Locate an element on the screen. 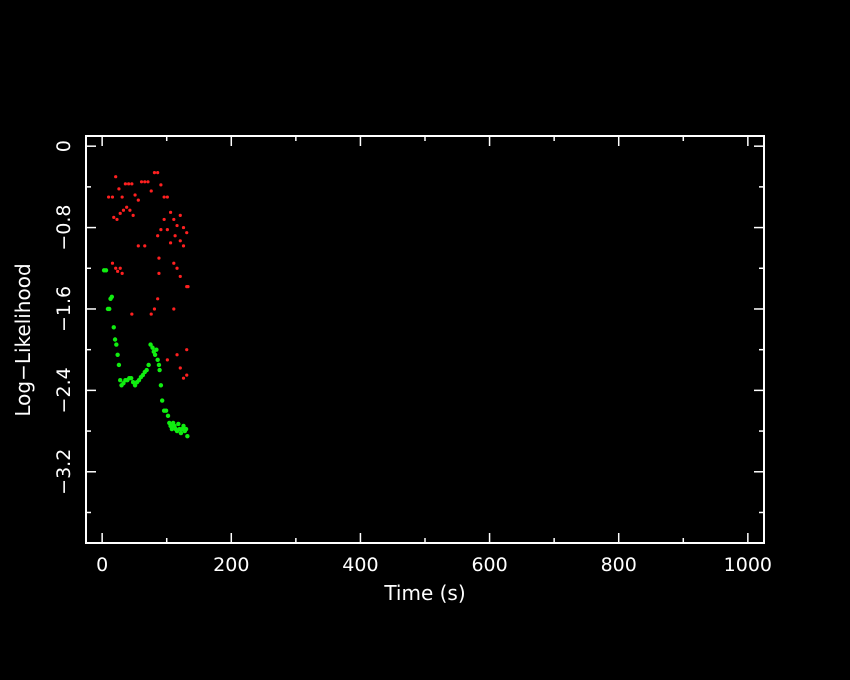 The width and height of the screenshot is (850, 680). y-tick-label: −0.8 is located at coordinates (64, 228).